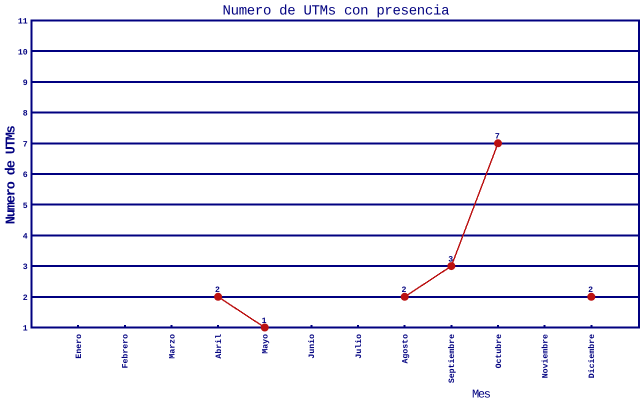 The width and height of the screenshot is (640, 400). Describe the element at coordinates (25, 237) in the screenshot. I see `svg-text: 4` at that location.